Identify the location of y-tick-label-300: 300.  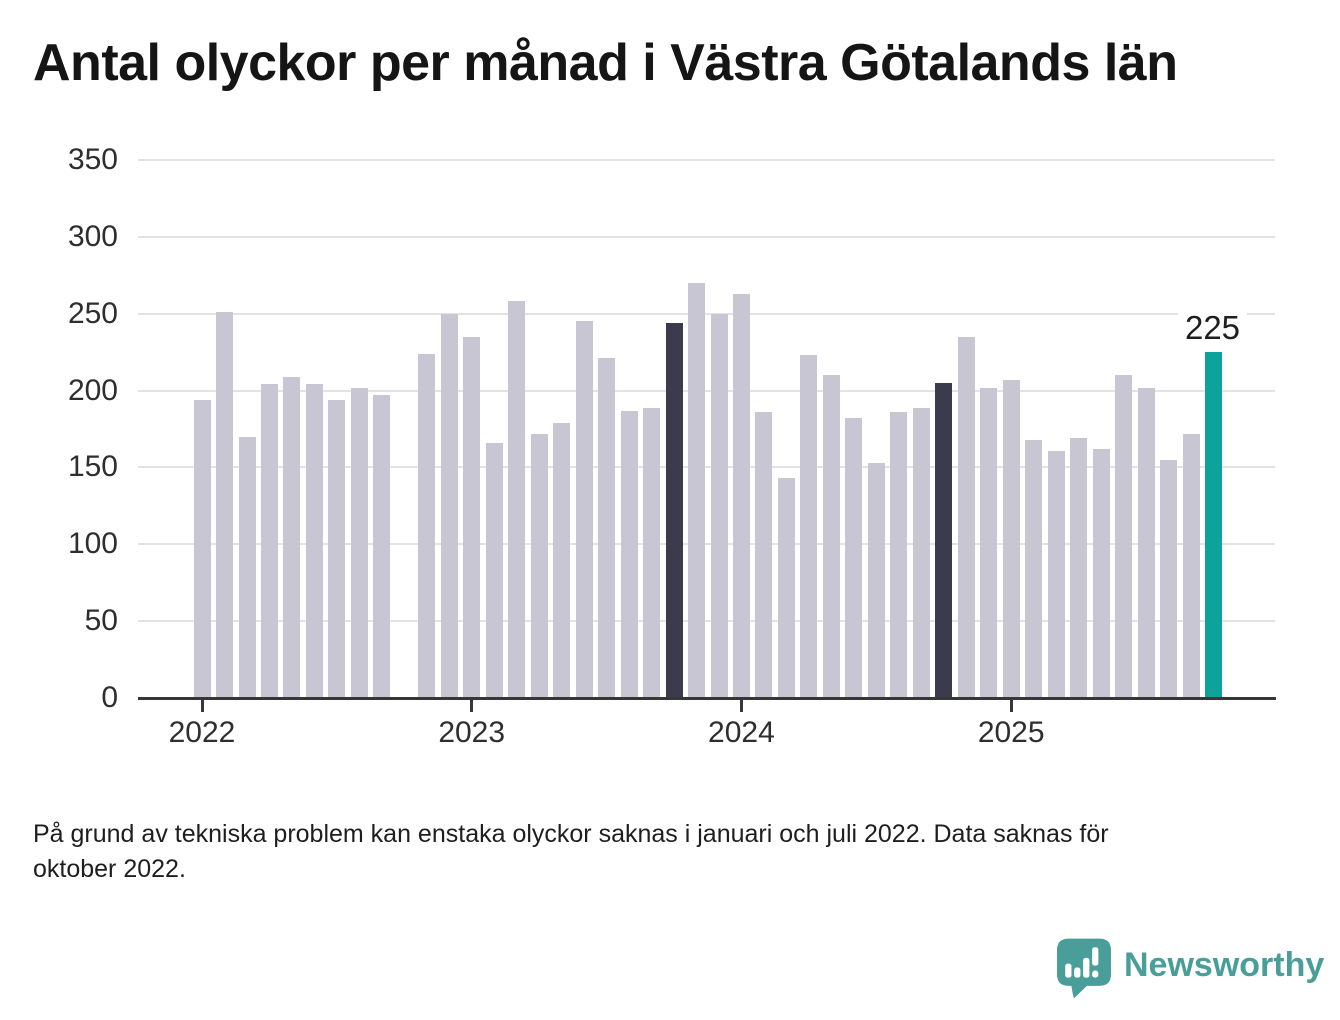
(92, 236).